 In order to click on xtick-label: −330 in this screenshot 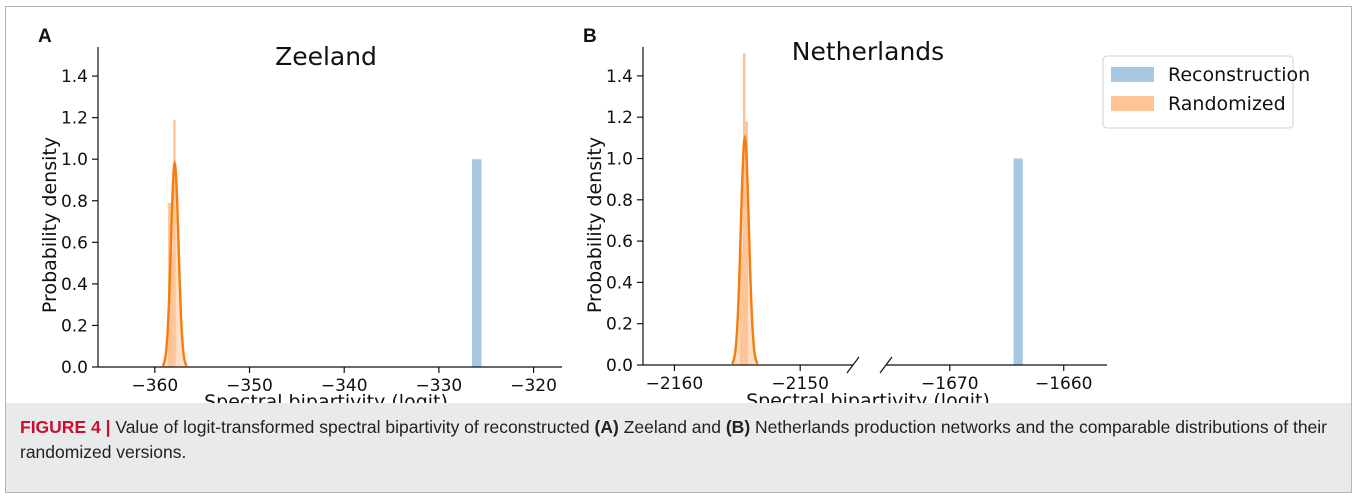, I will do `click(439, 386)`.